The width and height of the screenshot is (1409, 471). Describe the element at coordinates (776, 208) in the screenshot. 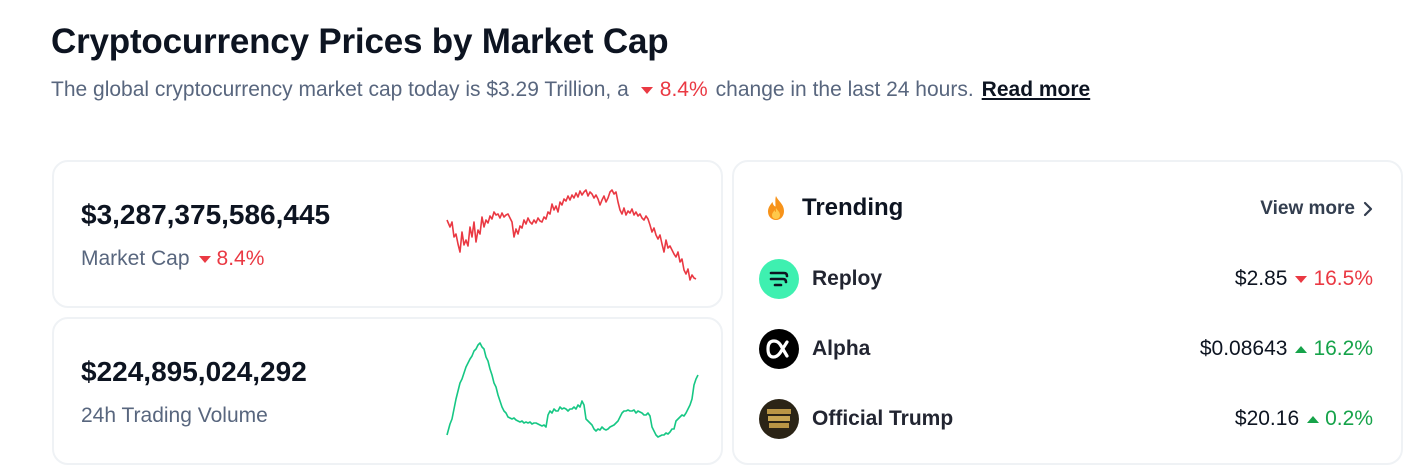

I see `fire-icon` at that location.